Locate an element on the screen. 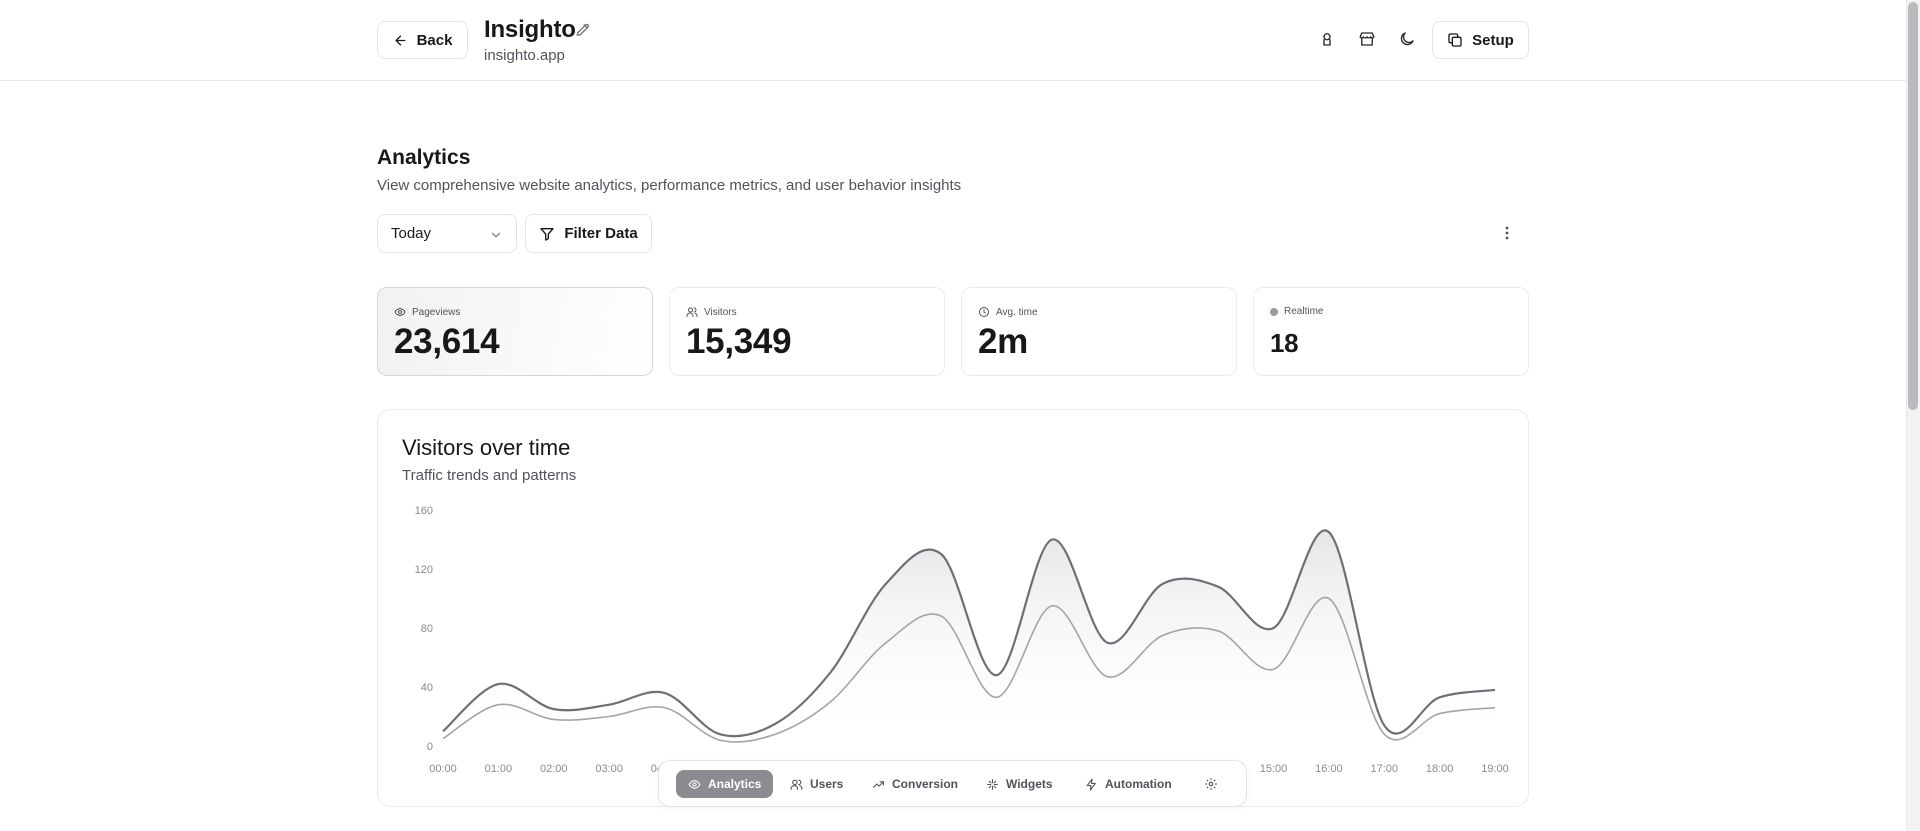  filter-data-button: Filter Data is located at coordinates (588, 233).